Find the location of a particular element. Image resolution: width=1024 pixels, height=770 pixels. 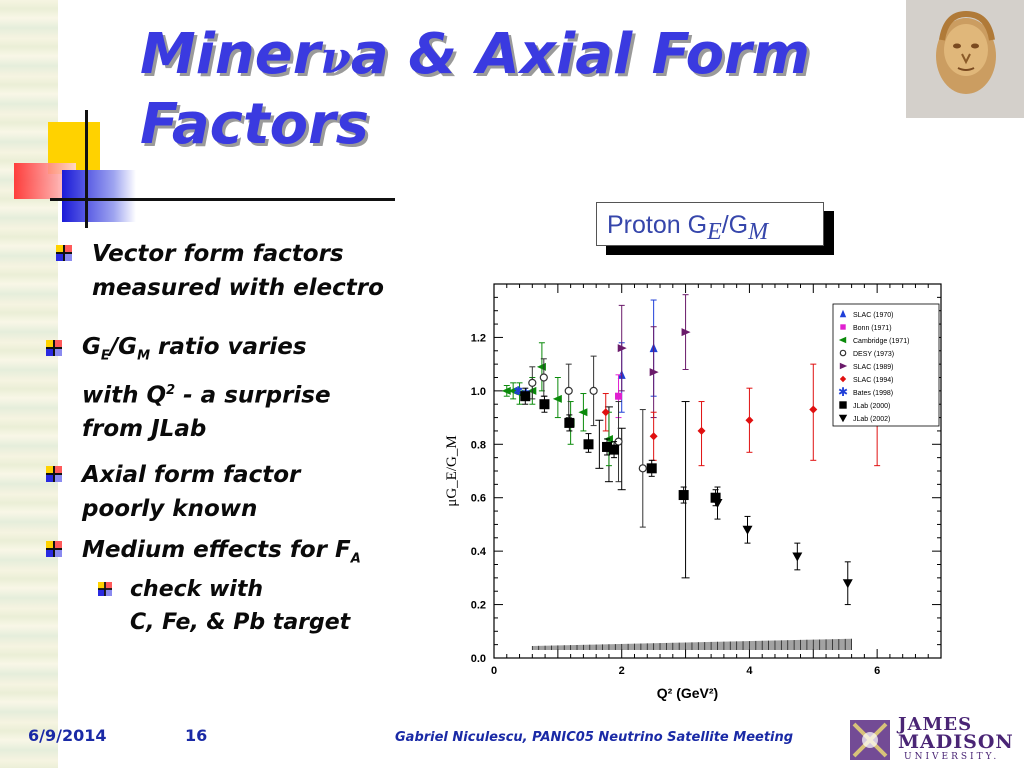

chart-header-sub-e: E is located at coordinates (714, 232).